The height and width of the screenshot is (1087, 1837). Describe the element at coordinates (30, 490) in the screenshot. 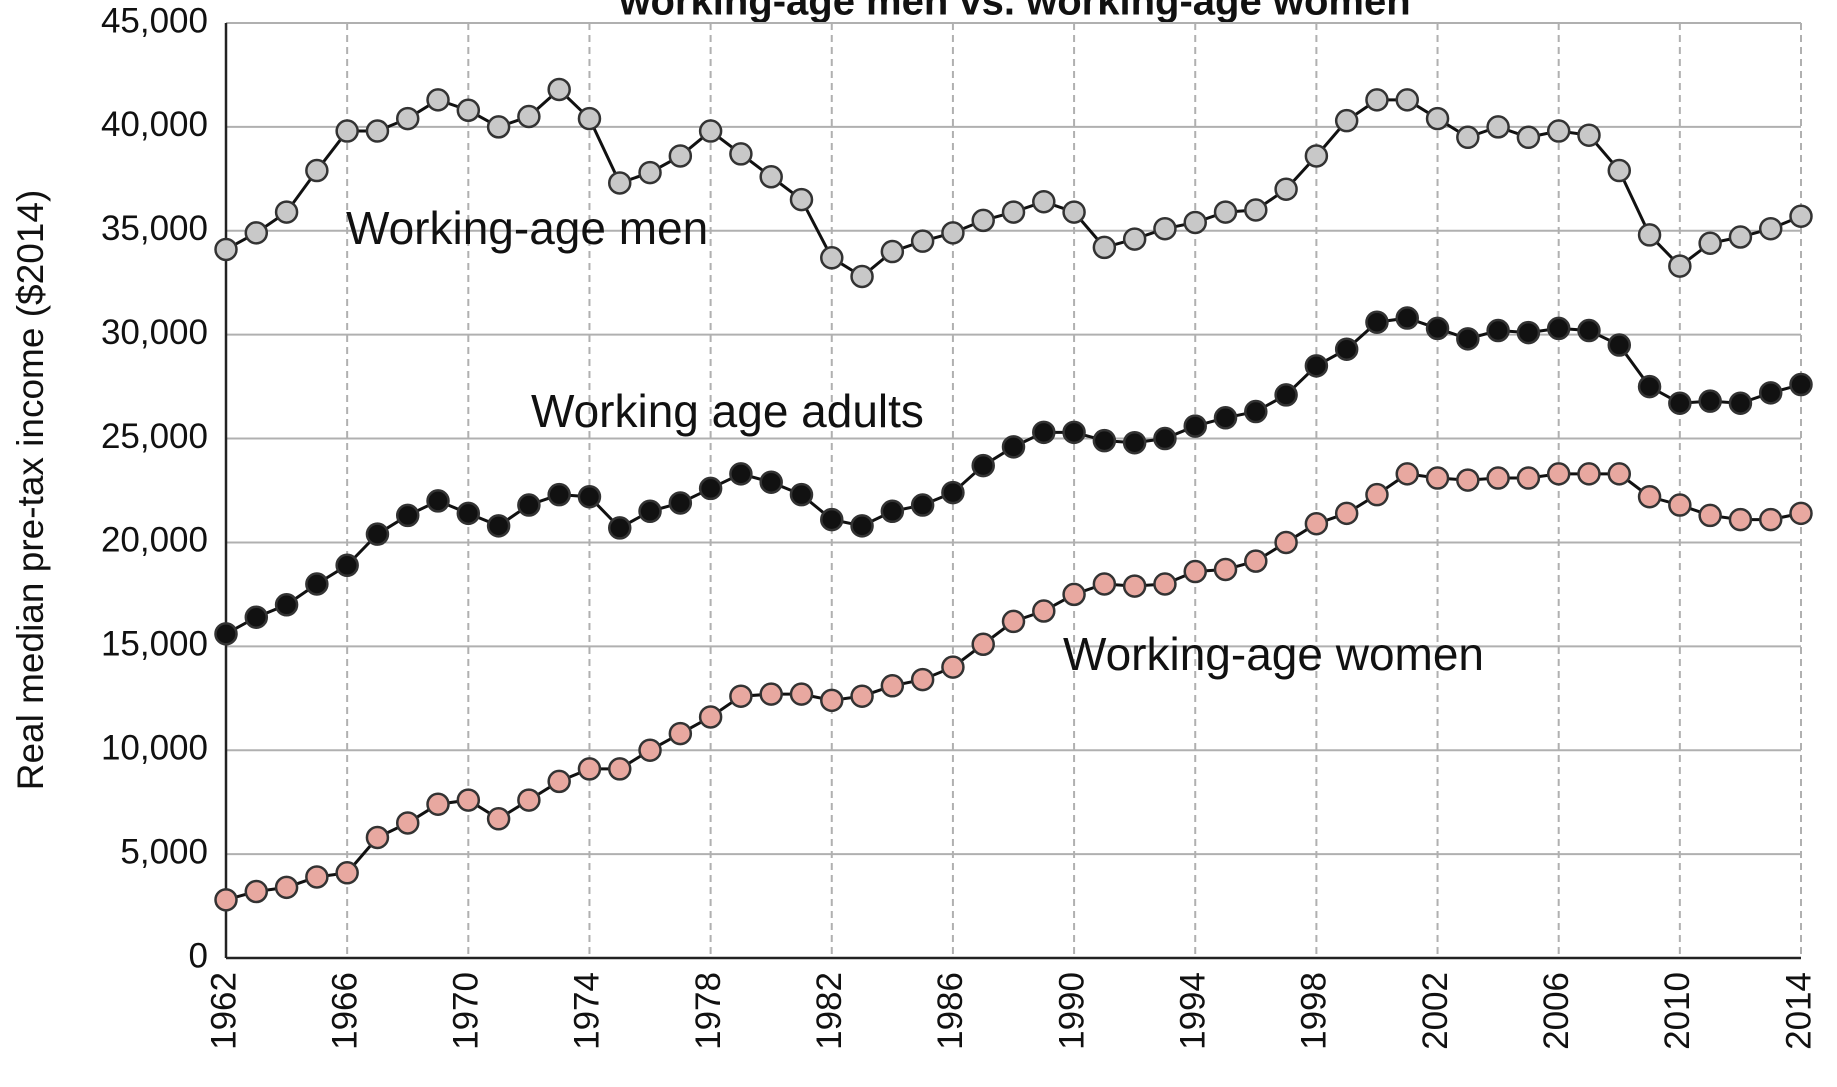

I see `y-axis-title: Real median pre-tax income ($2014)` at that location.